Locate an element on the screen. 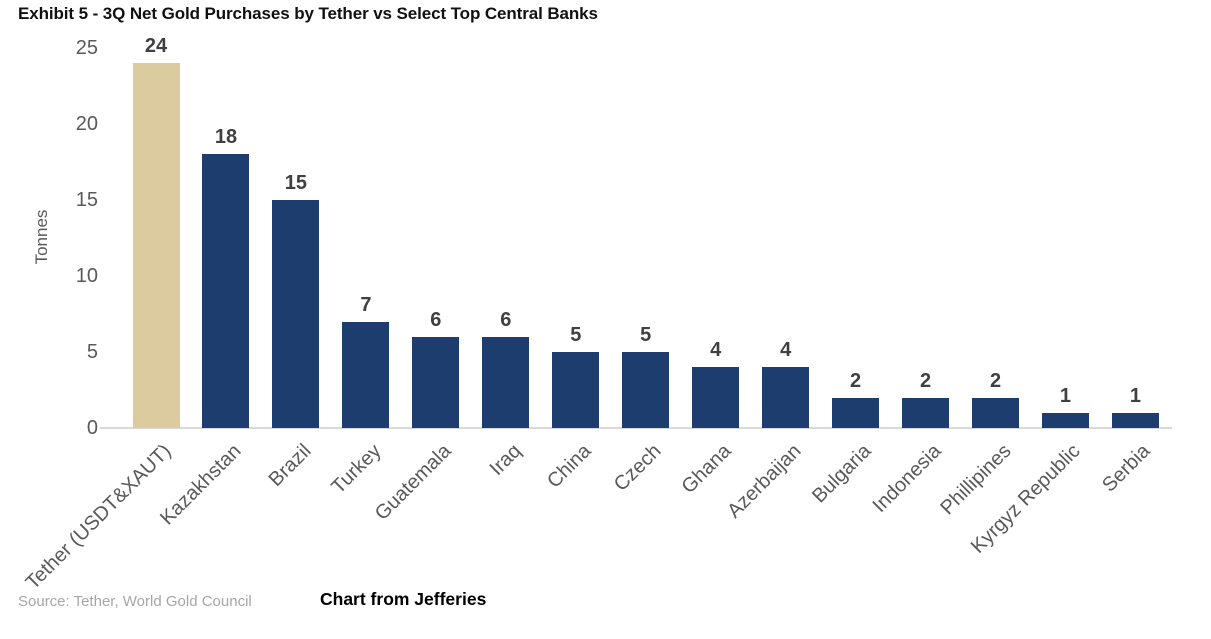 The image size is (1211, 639). y-tick-label: 0 is located at coordinates (92, 428).